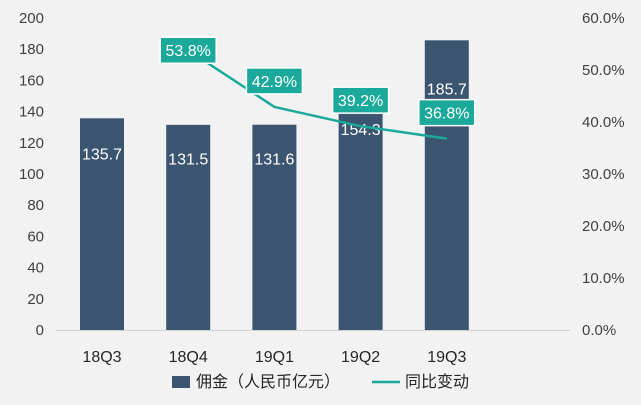 This screenshot has height=405, width=641. I want to click on bar-data-label: 154.3, so click(361, 130).